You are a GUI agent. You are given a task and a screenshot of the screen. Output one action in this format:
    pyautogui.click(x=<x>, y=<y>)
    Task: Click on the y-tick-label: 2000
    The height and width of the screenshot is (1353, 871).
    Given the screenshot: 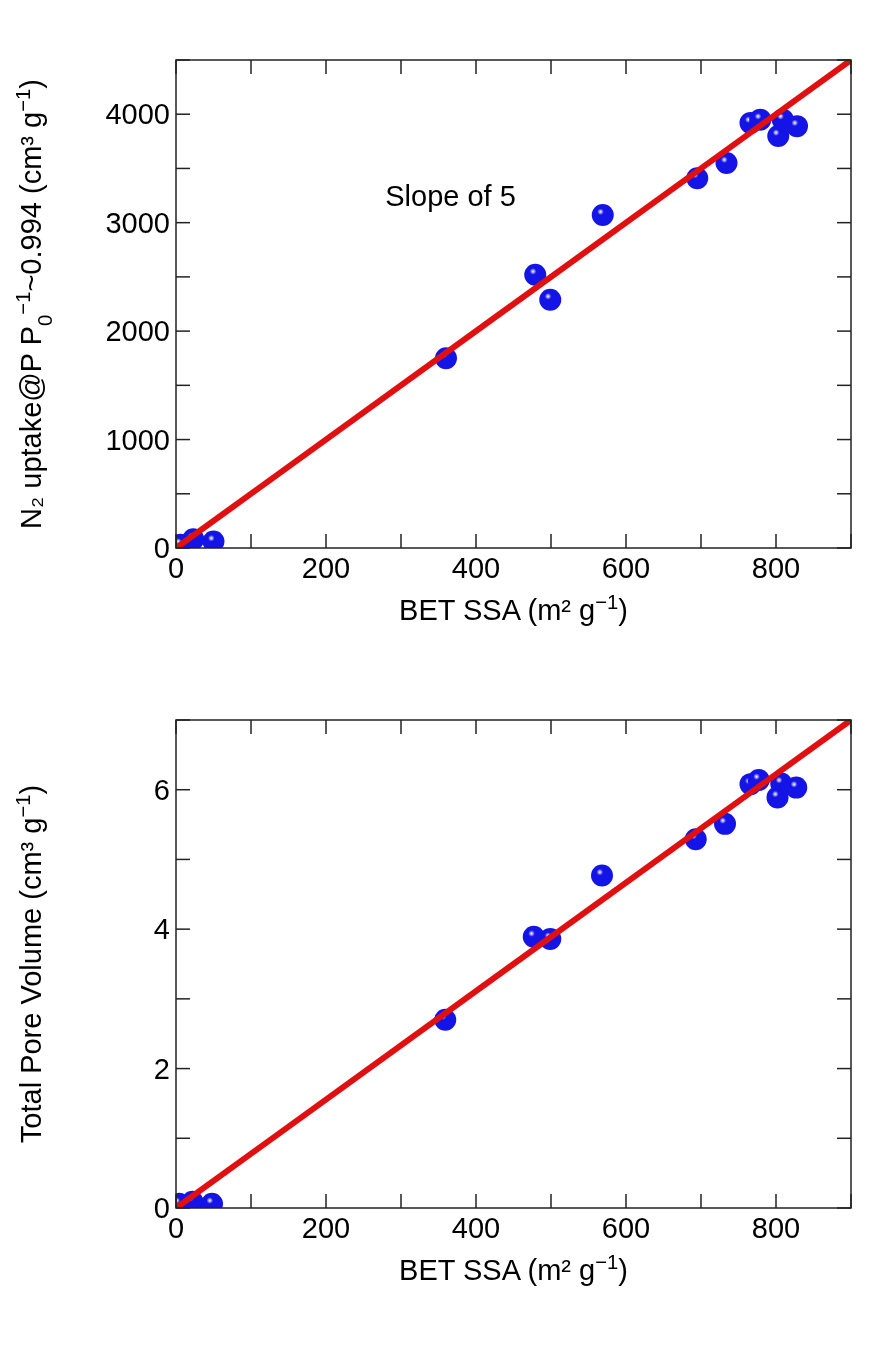 What is the action you would take?
    pyautogui.click(x=137, y=331)
    